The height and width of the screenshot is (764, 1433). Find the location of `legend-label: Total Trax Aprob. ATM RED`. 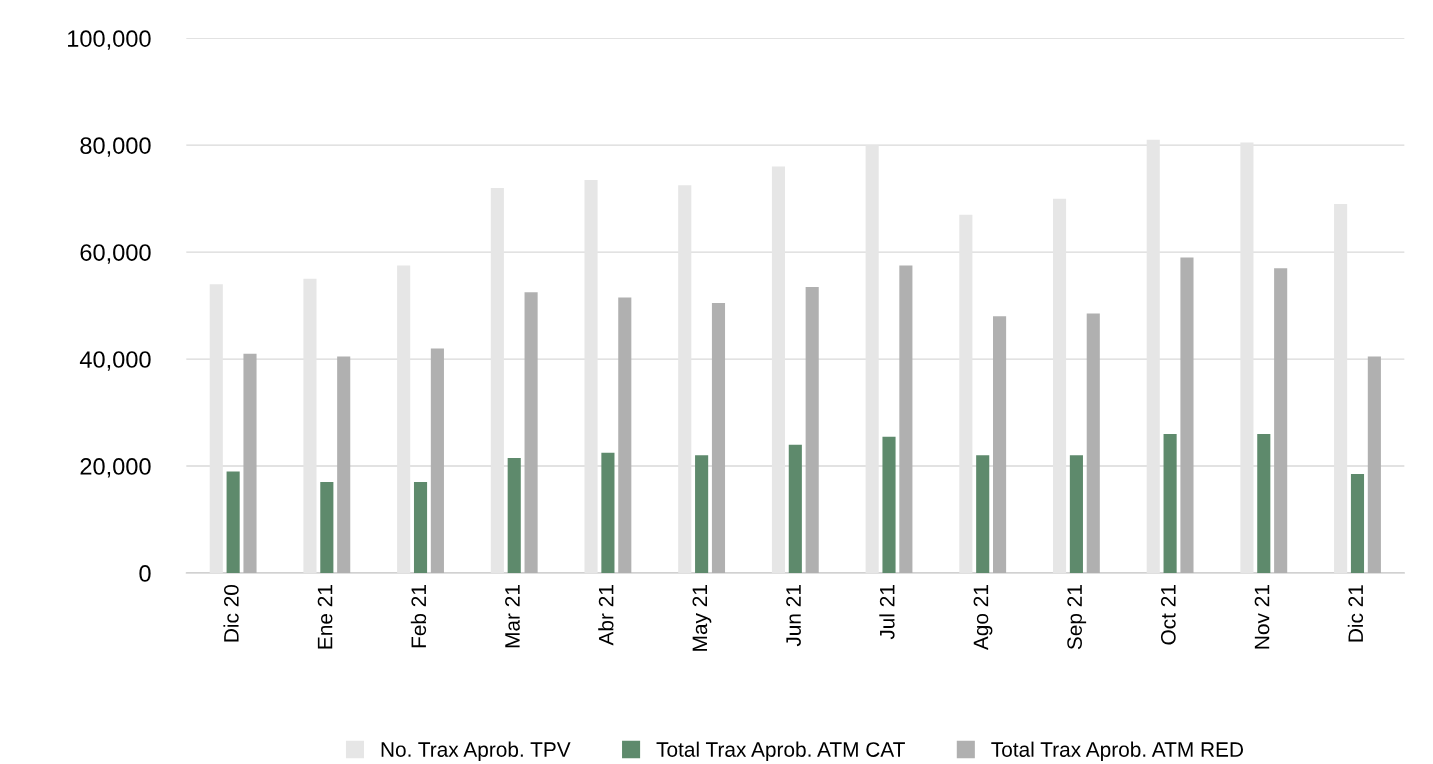

legend-label: Total Trax Aprob. ATM RED is located at coordinates (1117, 751).